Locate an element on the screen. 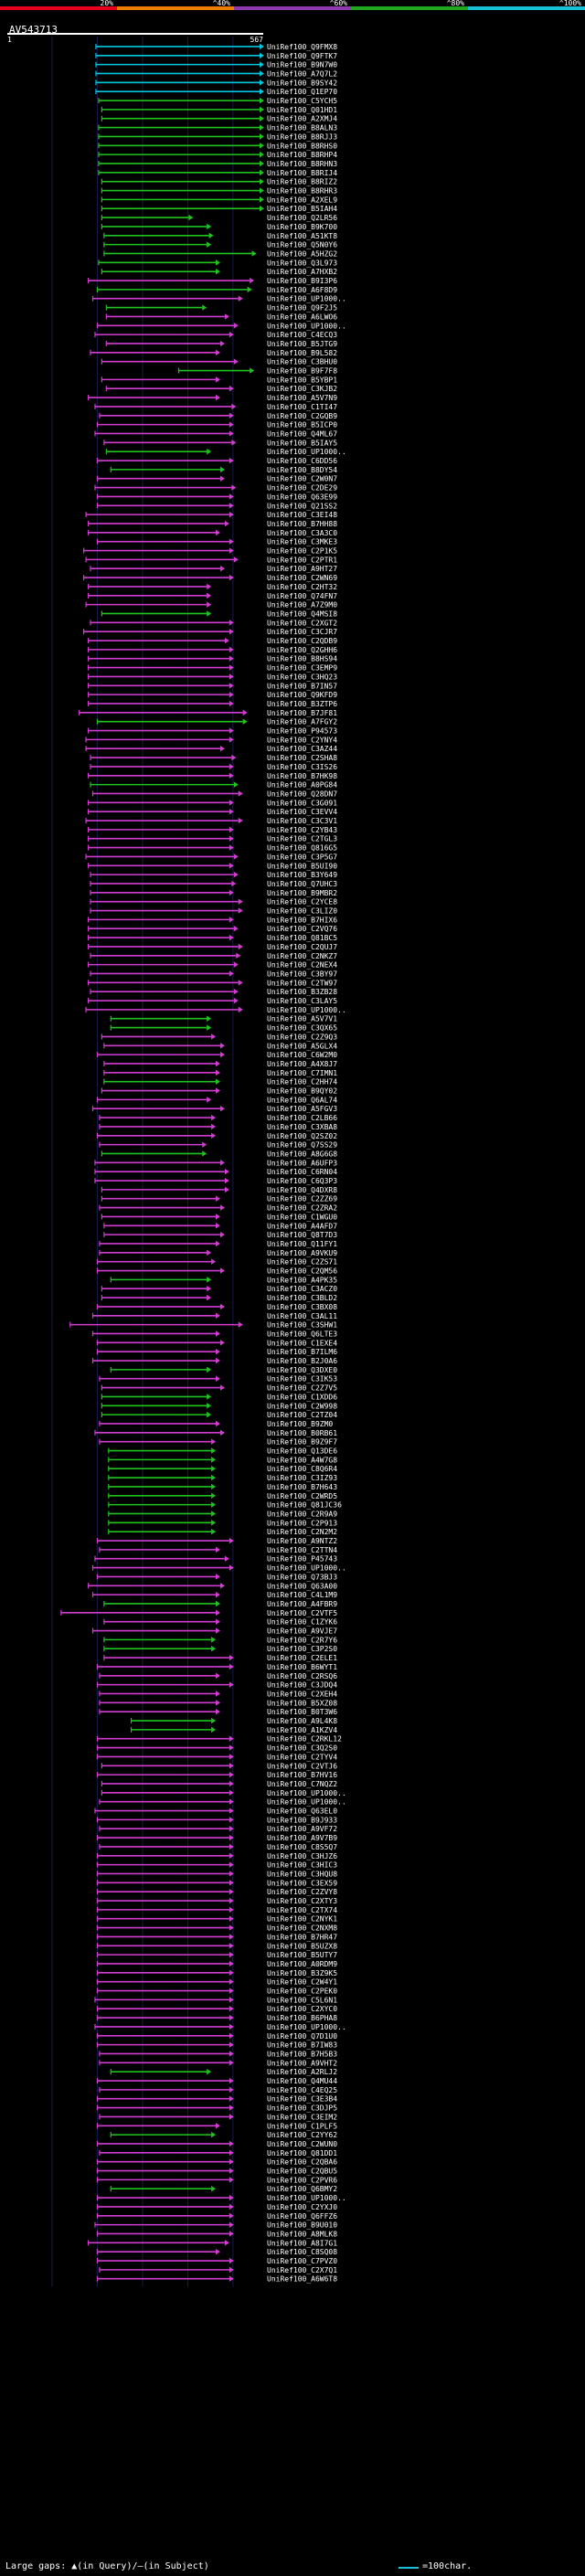 Image resolution: width=585 pixels, height=2576 pixels. hit-label: UniRef100_C2QDB9 is located at coordinates (302, 641).